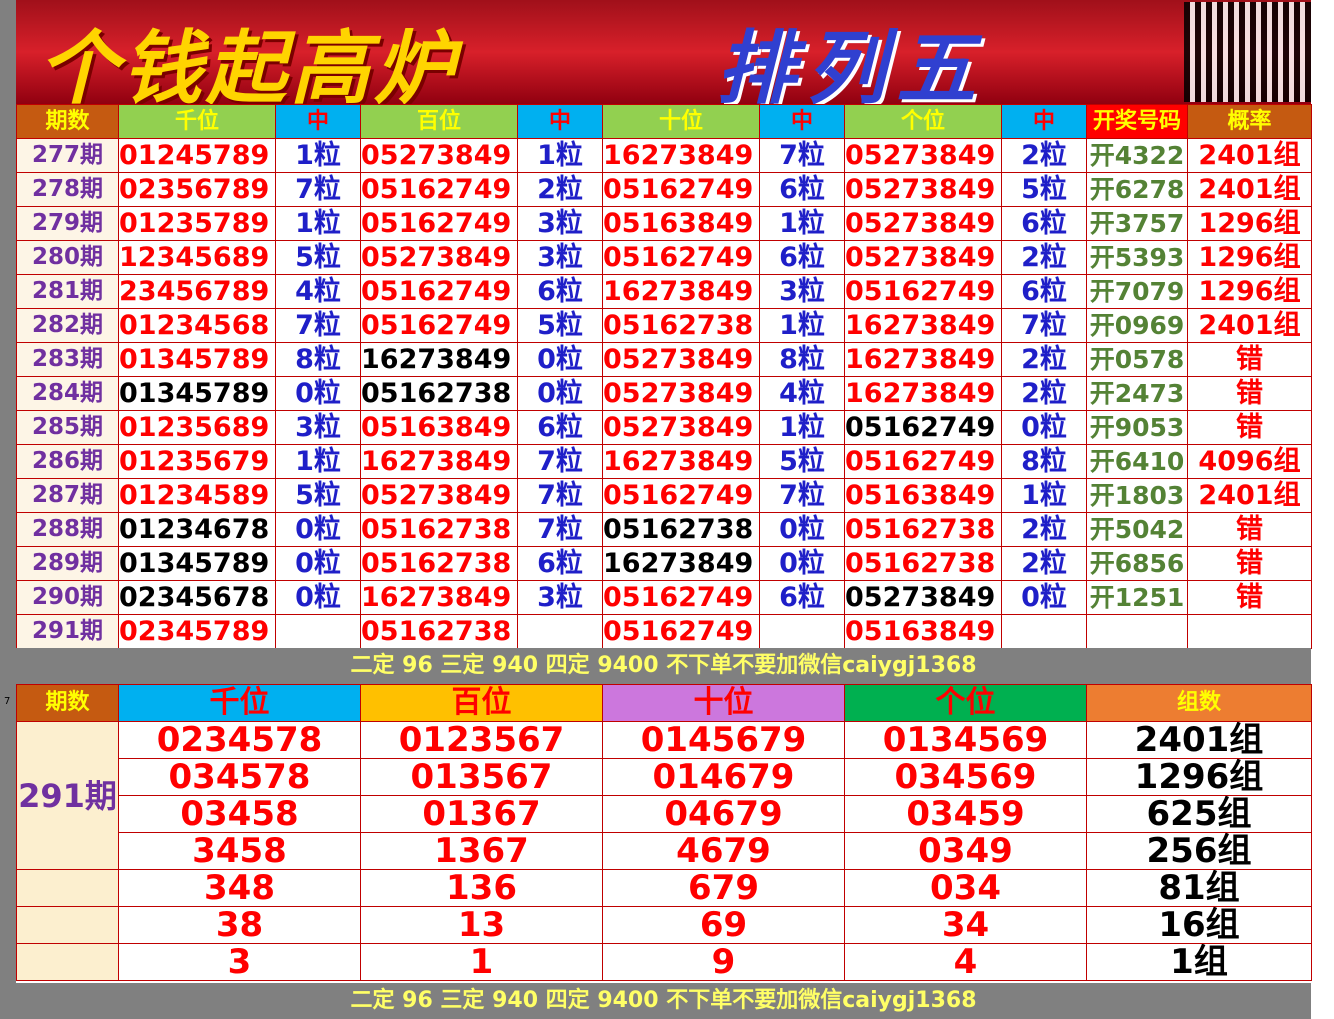 Image resolution: width=1334 pixels, height=1019 pixels. What do you see at coordinates (1249, 529) in the screenshot?
I see `value-cell: 错` at bounding box center [1249, 529].